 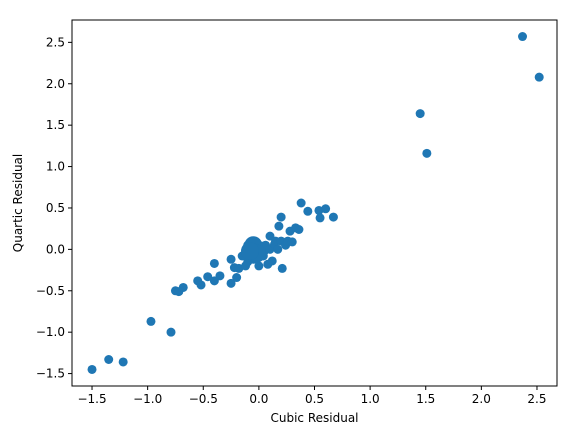 I want to click on y-tick-label: −0.5, so click(x=50, y=291).